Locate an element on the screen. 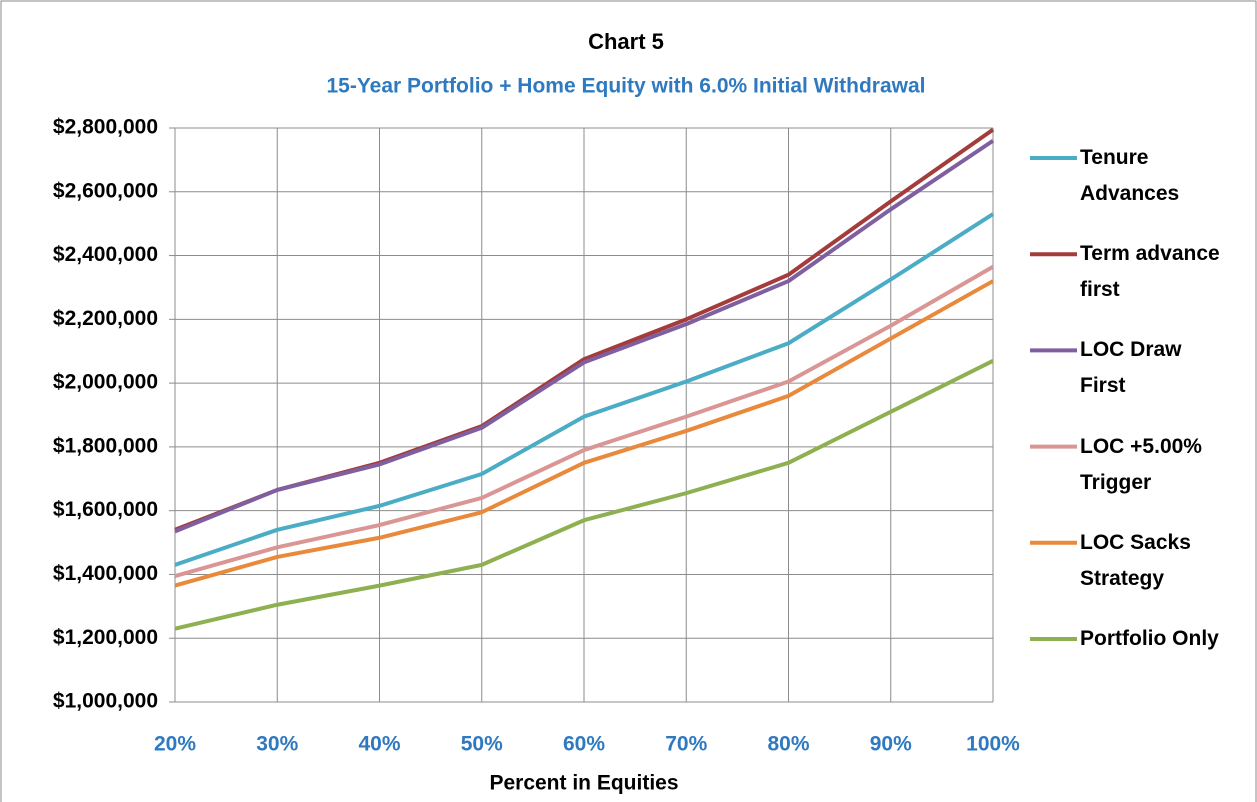 This screenshot has height=802, width=1257. legend-label: Portfolio Only is located at coordinates (1149, 638).